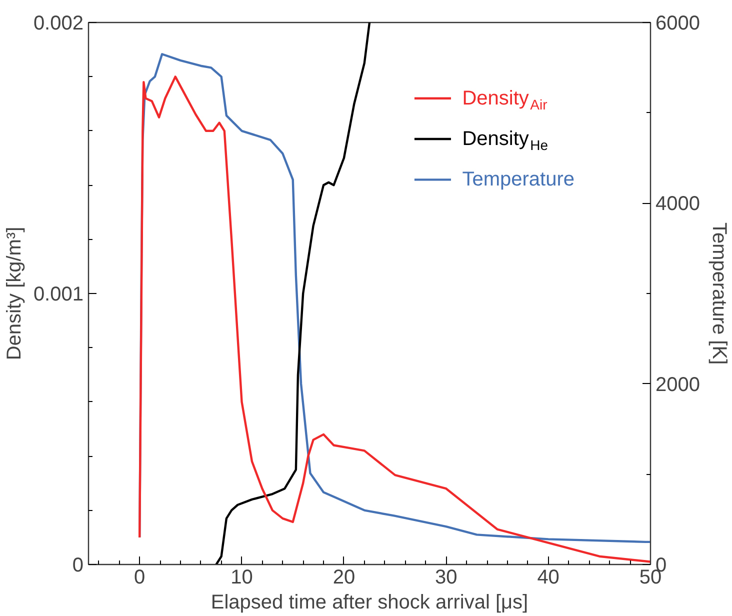  I want to click on x-axis-title: Elapsed time after shock arrival [μs], so click(369, 603).